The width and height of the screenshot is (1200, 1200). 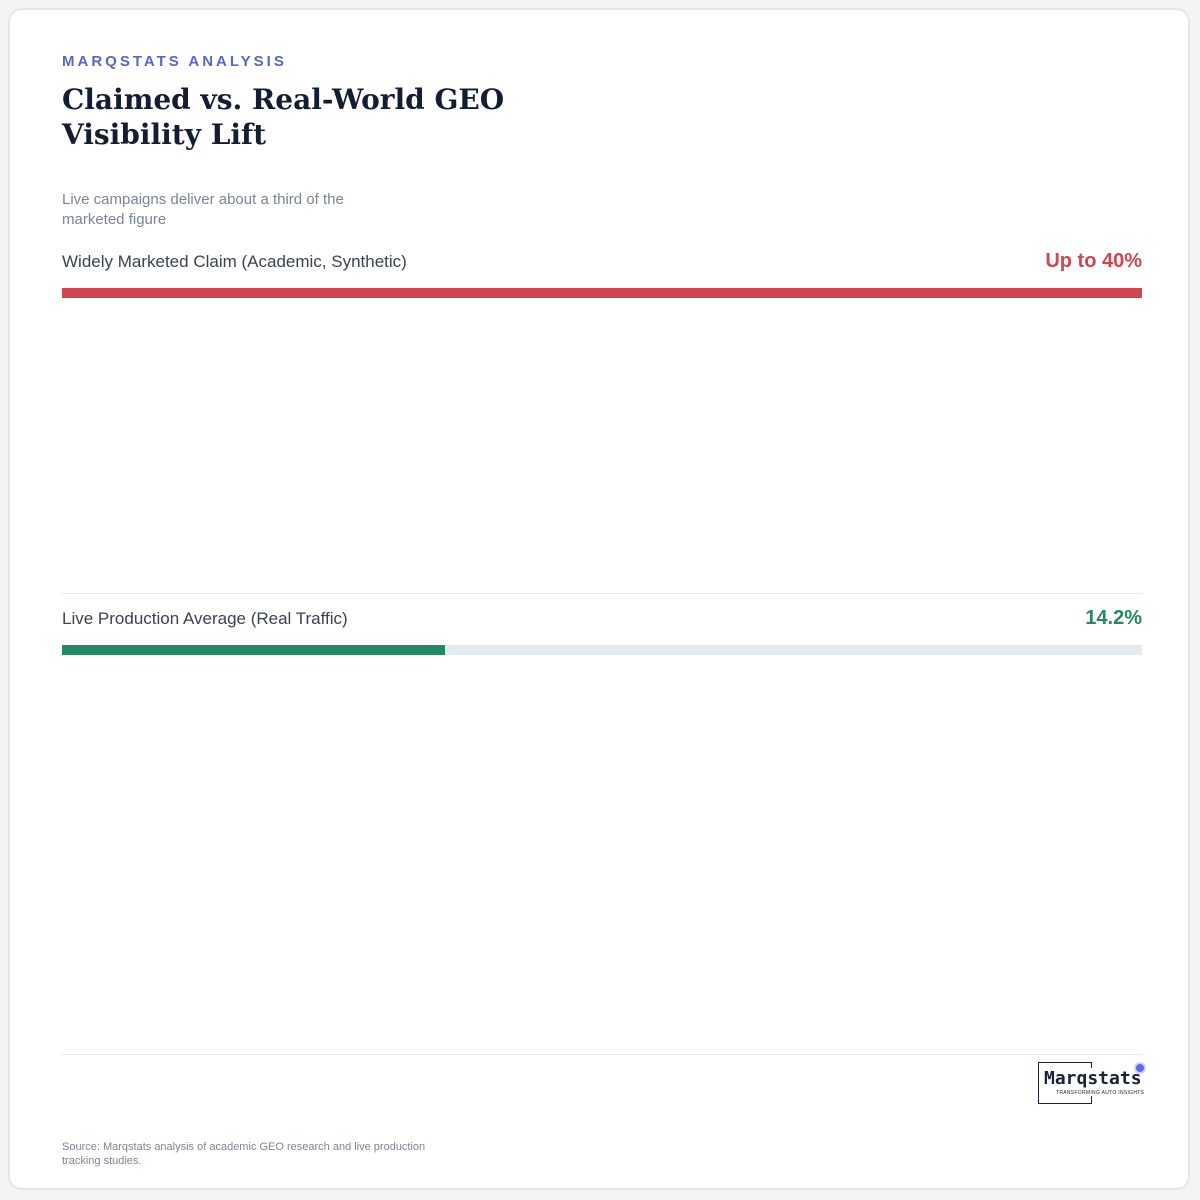 What do you see at coordinates (602, 650) in the screenshot?
I see `bar-track-live` at bounding box center [602, 650].